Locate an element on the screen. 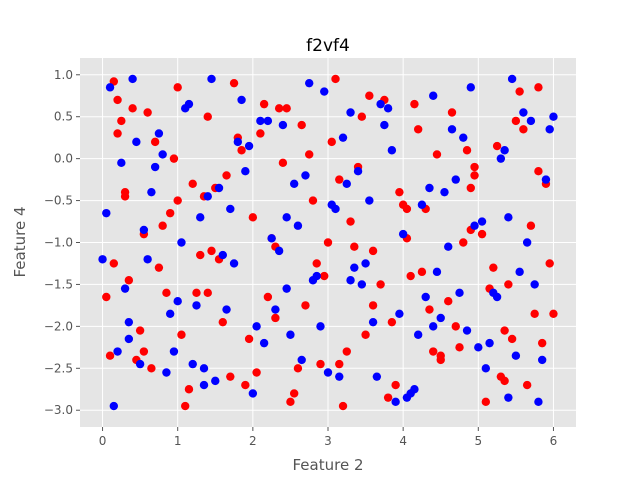 This screenshot has width=640, height=480. y-tick-label: −1.0 is located at coordinates (58, 243).